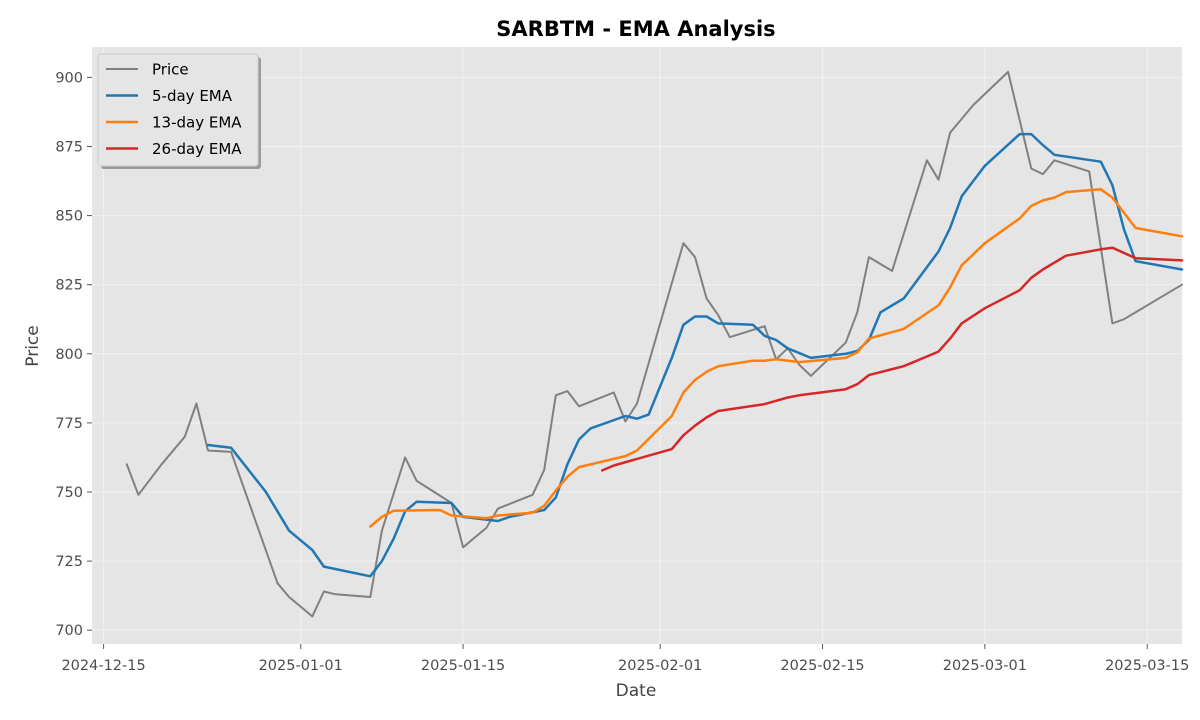 Image resolution: width=1200 pixels, height=720 pixels. I want to click on y-axis-ticks: 700 725 750 775 800 825 850 875 900, so click(73, 354).